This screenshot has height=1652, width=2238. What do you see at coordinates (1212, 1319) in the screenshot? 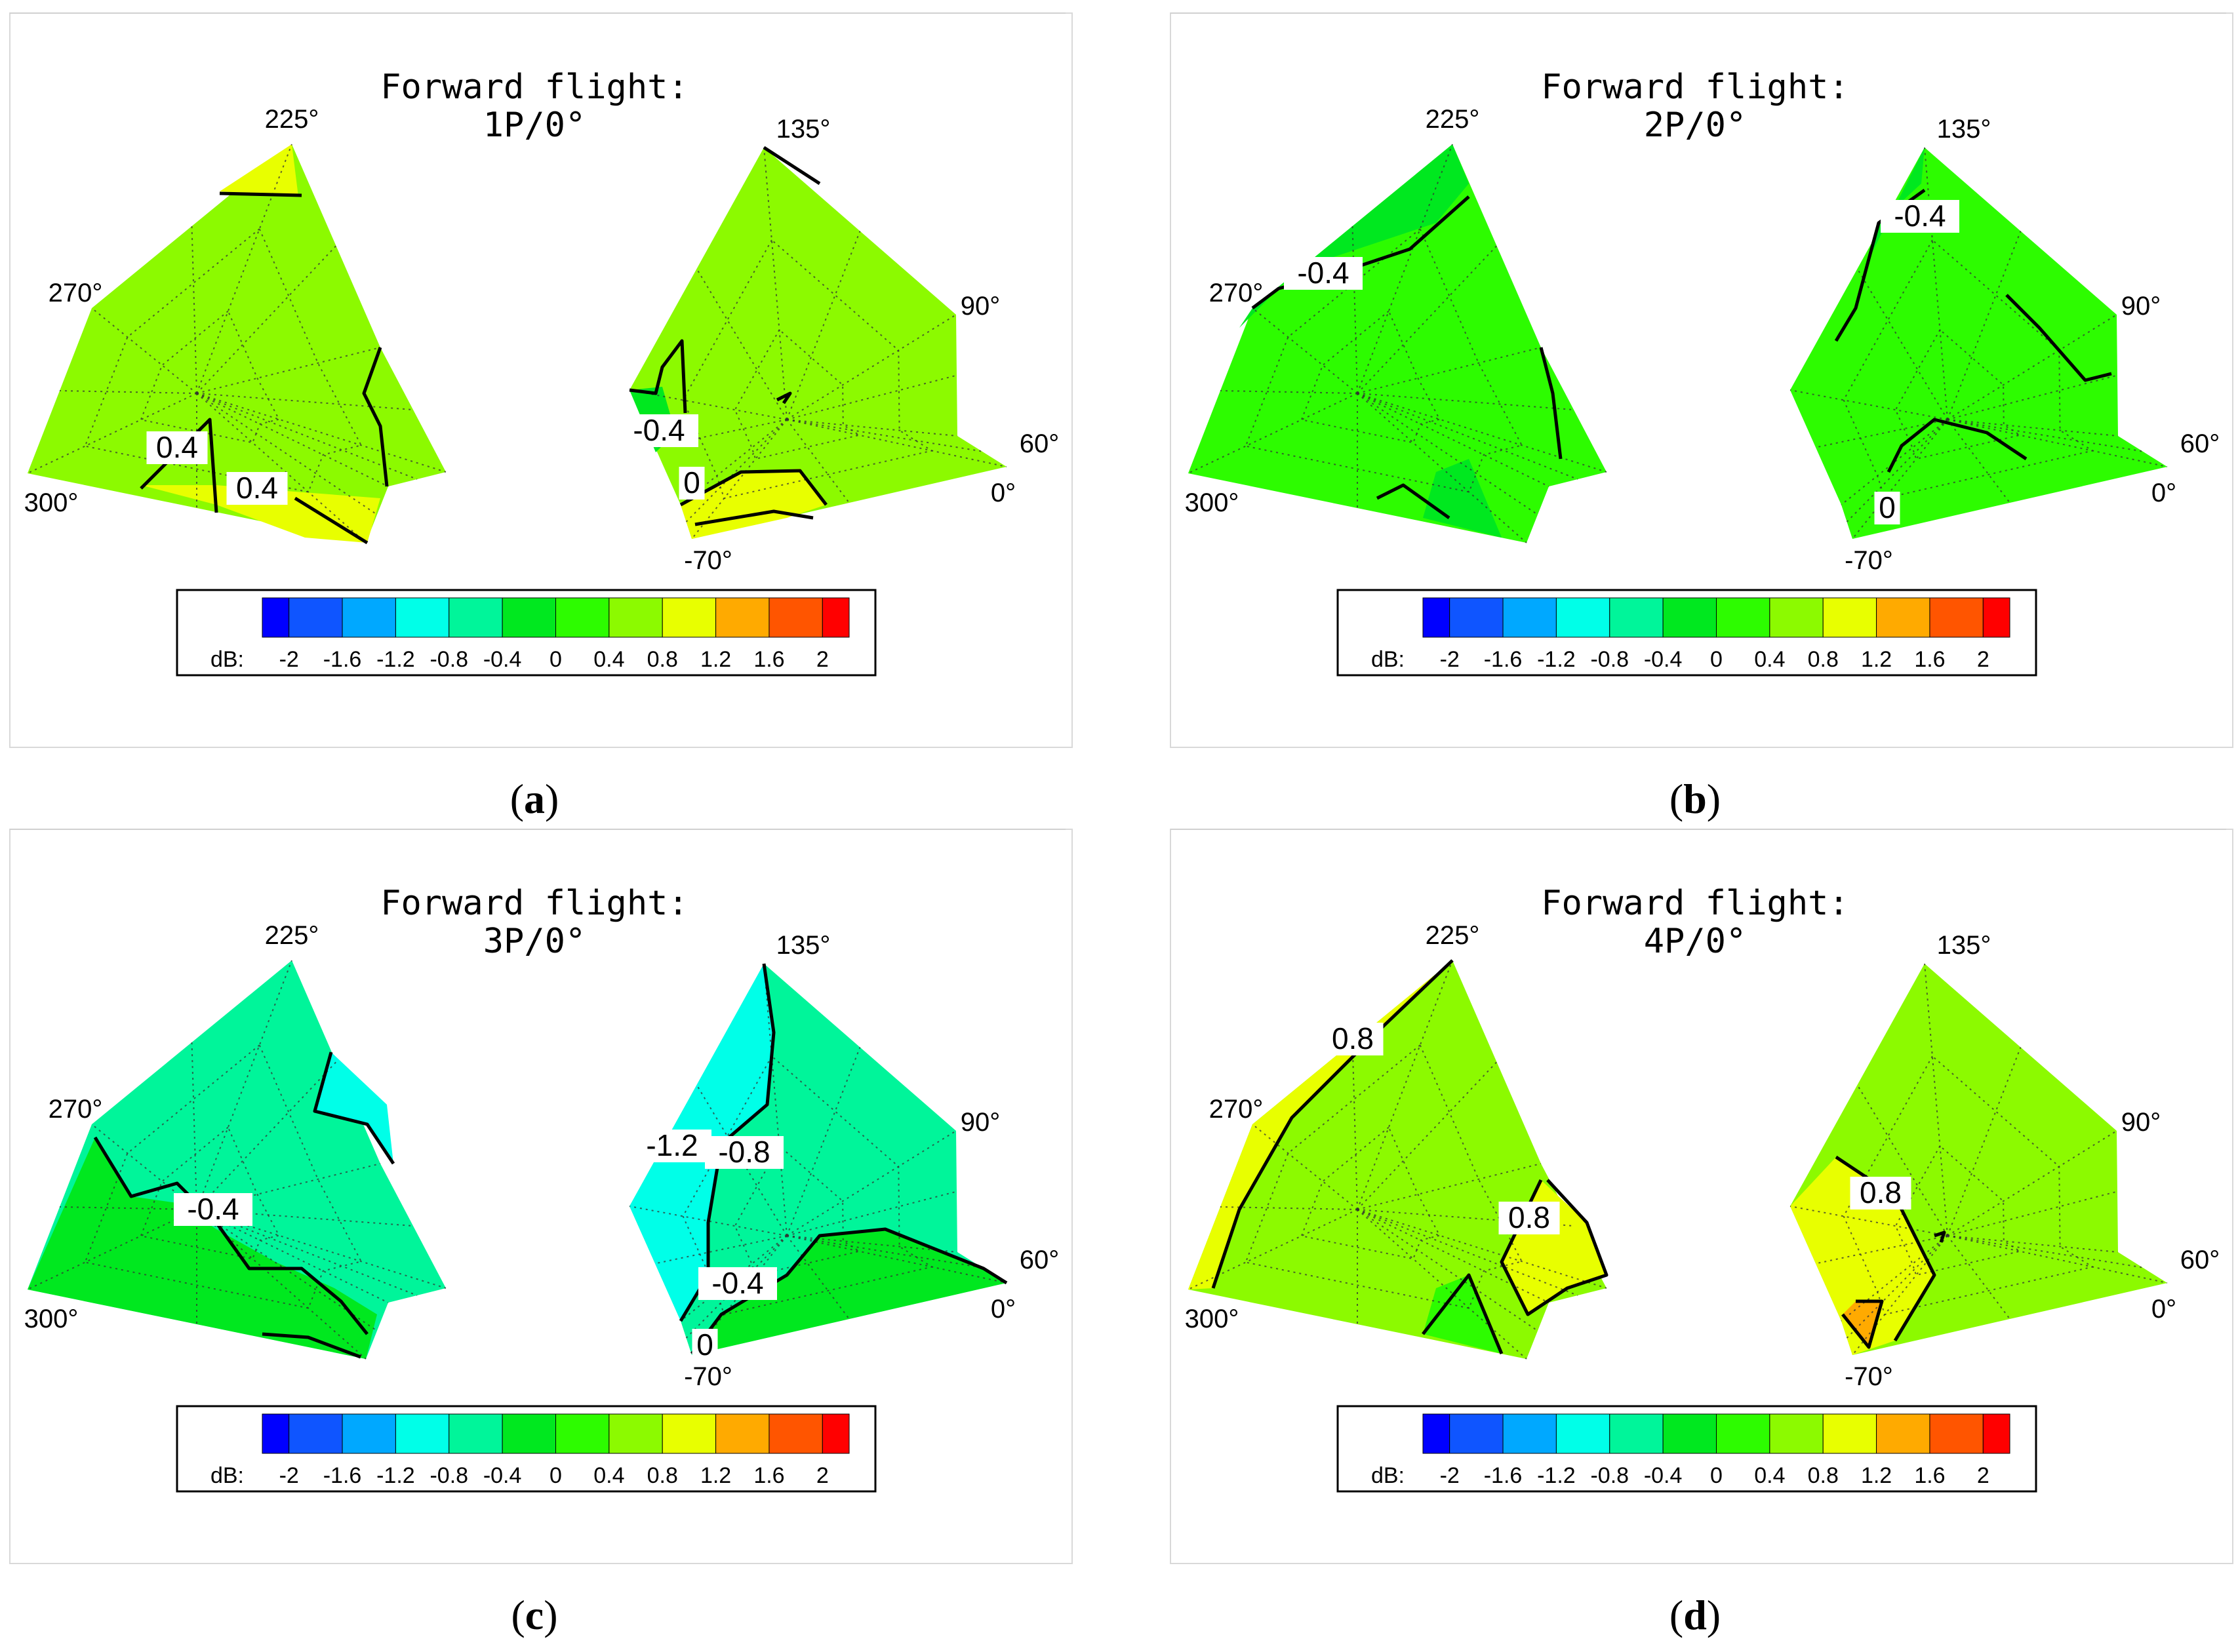
I see `angle-label-left: 300°` at bounding box center [1212, 1319].